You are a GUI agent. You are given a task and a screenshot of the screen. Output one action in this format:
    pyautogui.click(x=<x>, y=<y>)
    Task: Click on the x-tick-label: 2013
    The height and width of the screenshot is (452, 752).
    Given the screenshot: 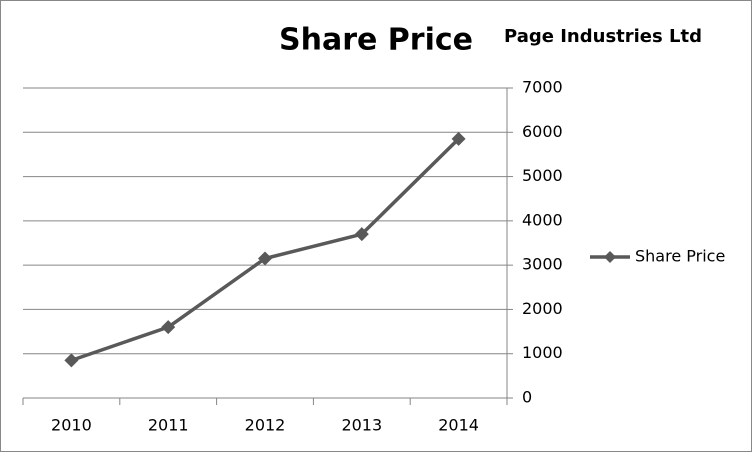 What is the action you would take?
    pyautogui.click(x=361, y=425)
    